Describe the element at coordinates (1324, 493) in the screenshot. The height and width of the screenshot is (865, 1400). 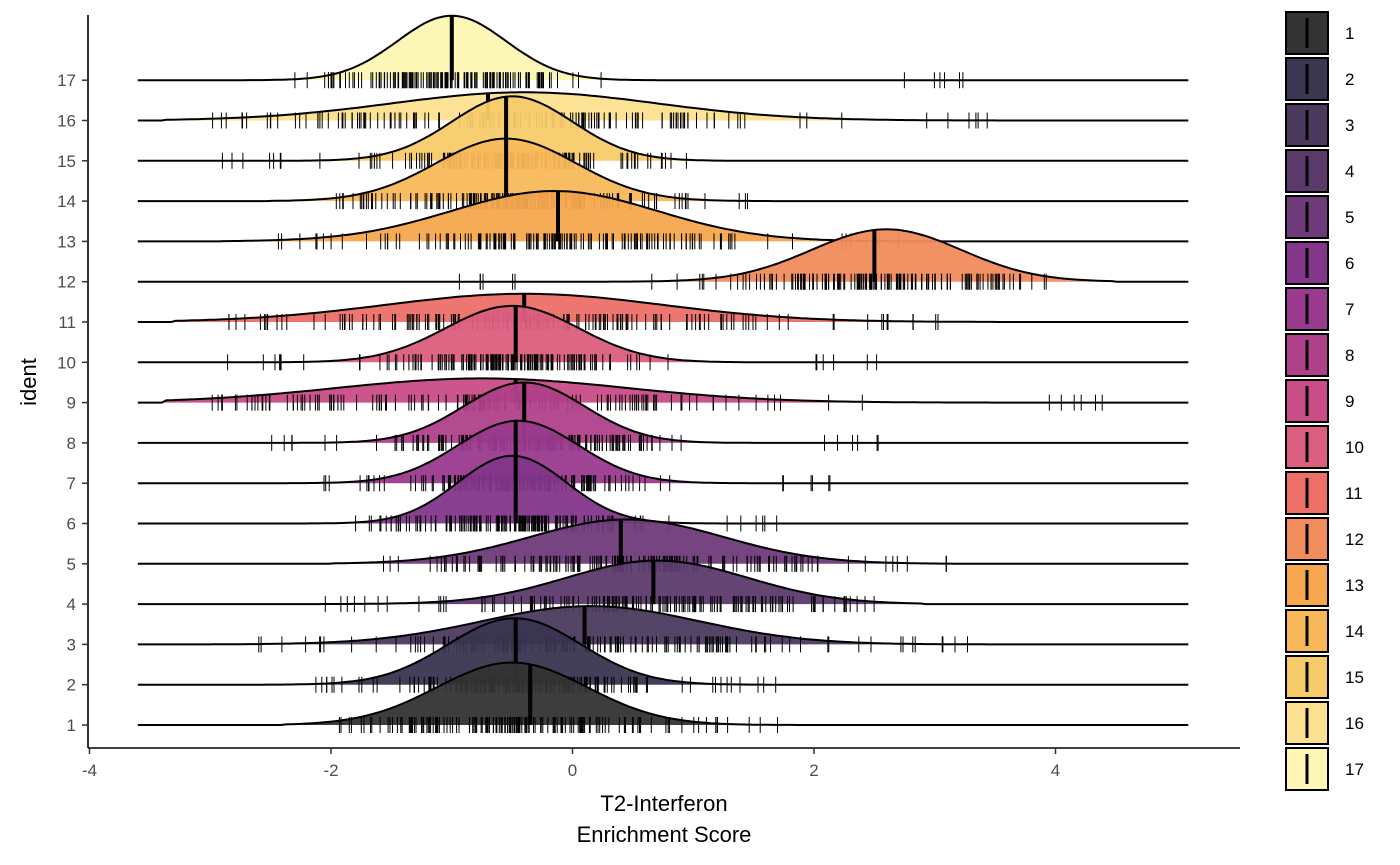
I see `legend-item-11: 11` at that location.